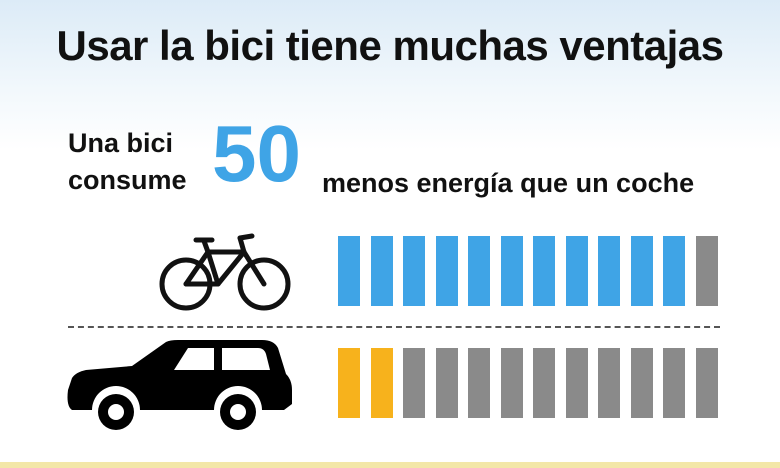 Image resolution: width=780 pixels, height=468 pixels. What do you see at coordinates (256, 153) in the screenshot?
I see `energy-ratio-number: 50` at bounding box center [256, 153].